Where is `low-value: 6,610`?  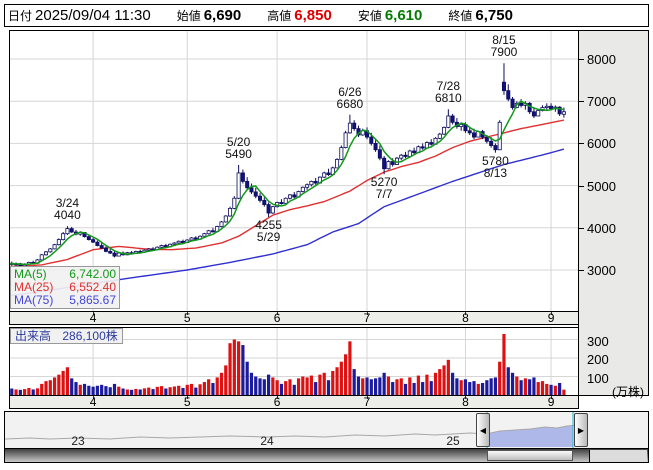
low-value: 6,610 is located at coordinates (403, 15).